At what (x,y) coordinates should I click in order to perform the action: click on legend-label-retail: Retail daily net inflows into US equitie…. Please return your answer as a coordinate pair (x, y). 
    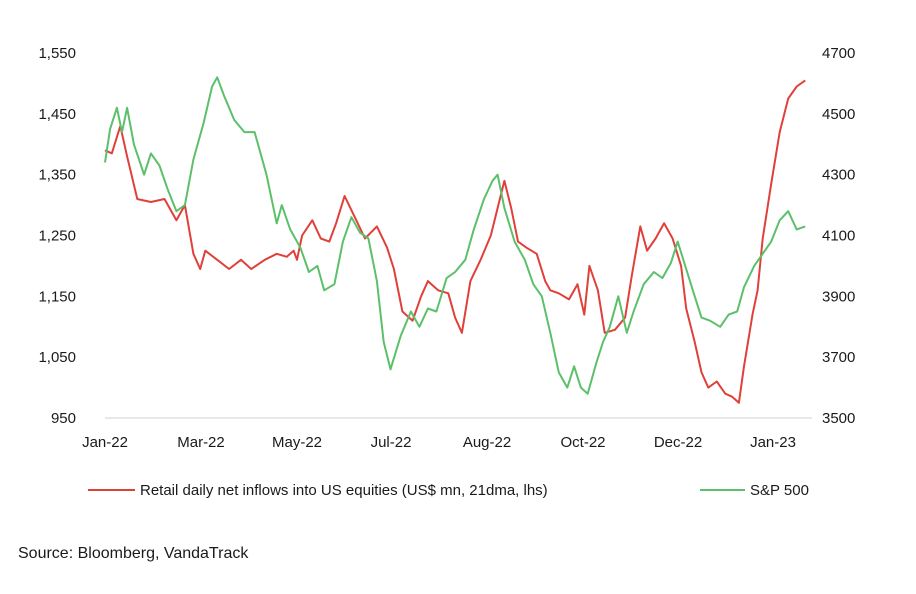
    Looking at the image, I should click on (344, 490).